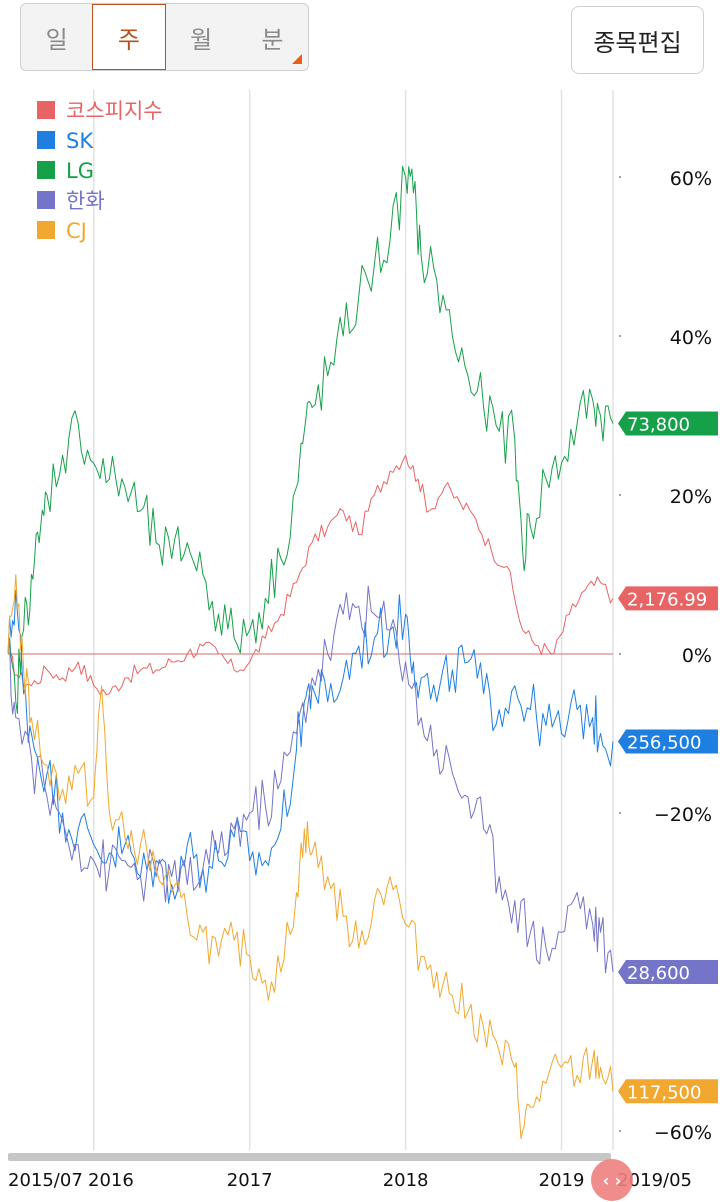 The image size is (720, 1202). I want to click on x-tick-label: 2017, so click(250, 1180).